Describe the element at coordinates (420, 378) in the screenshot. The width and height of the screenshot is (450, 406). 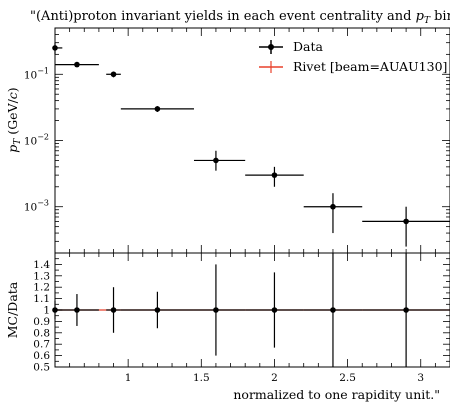
I see `x-tick-label: 3` at that location.